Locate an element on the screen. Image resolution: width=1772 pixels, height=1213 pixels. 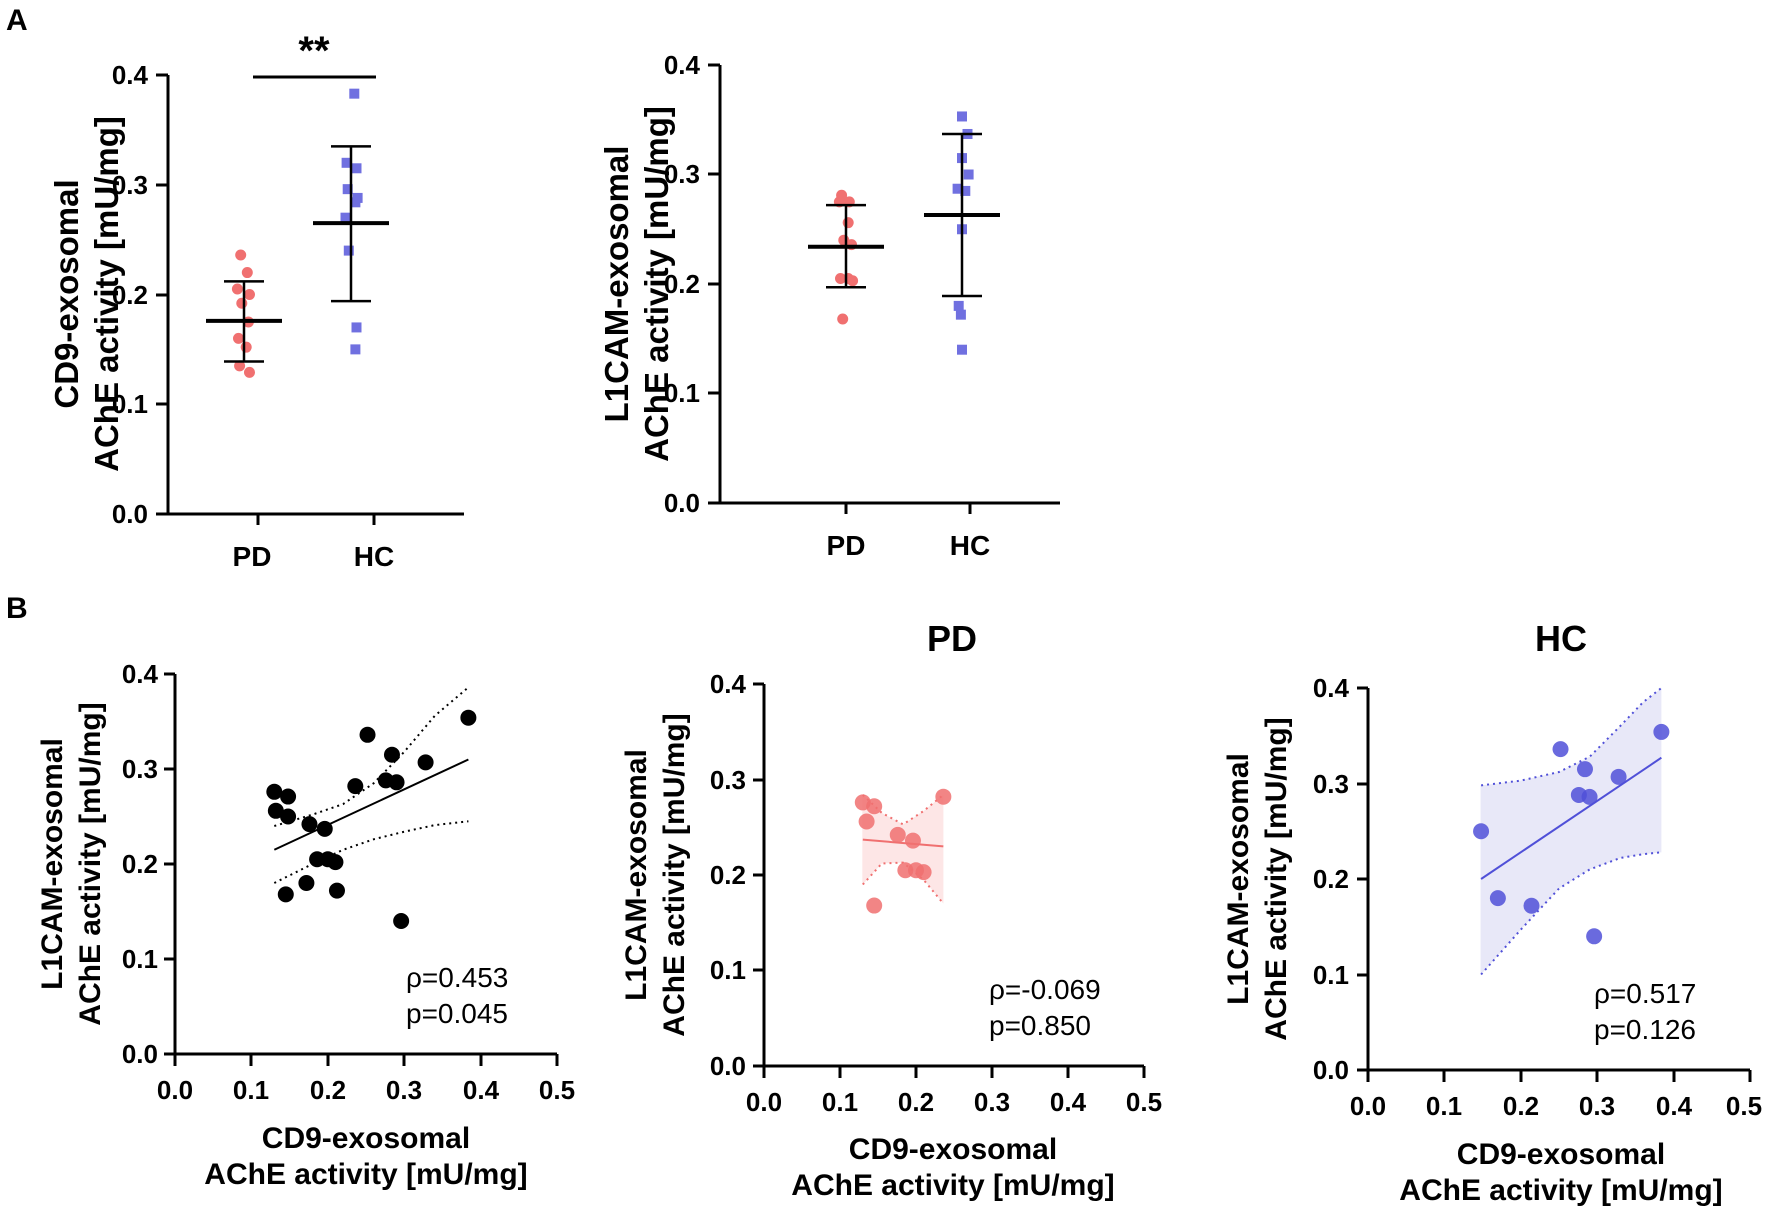
x-axis: PD HC is located at coordinates (316, 542).